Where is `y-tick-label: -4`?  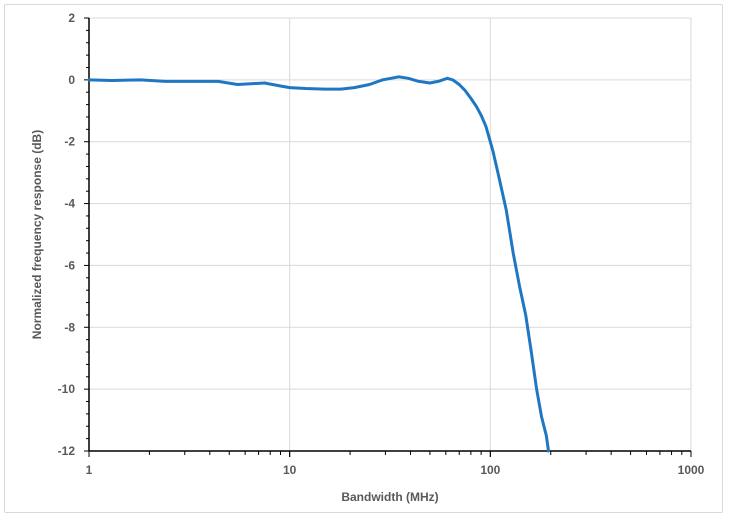
y-tick-label: -4 is located at coordinates (69, 204).